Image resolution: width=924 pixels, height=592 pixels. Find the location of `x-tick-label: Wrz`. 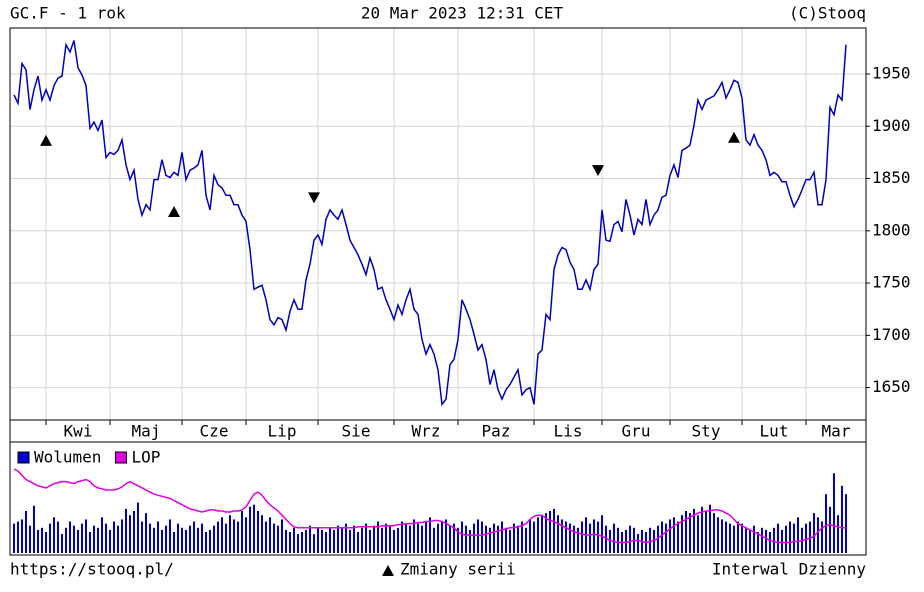

x-tick-label: Wrz is located at coordinates (426, 431).